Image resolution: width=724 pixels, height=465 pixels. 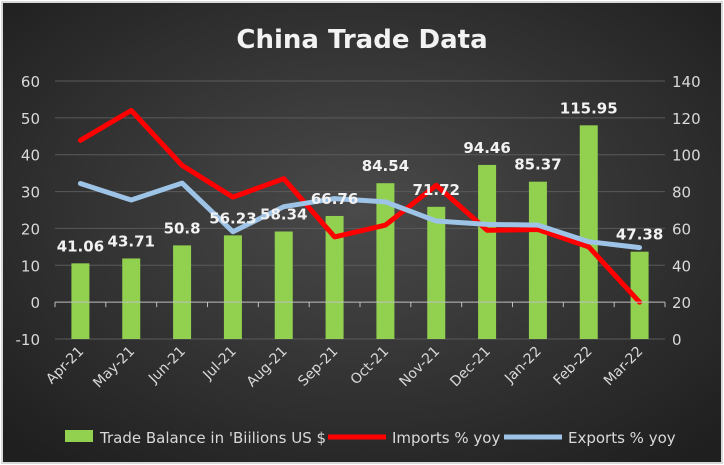 I want to click on left-axis-tick-label: 30, so click(x=30, y=193).